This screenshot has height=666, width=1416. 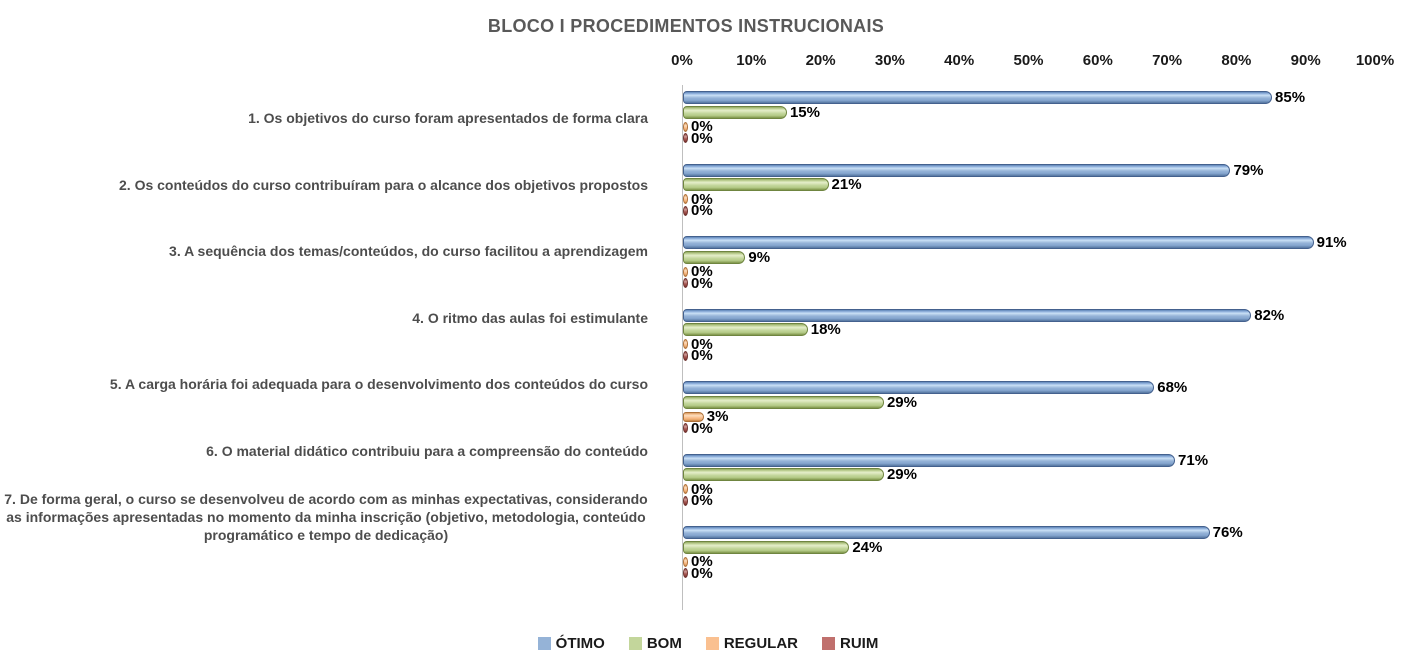 I want to click on bar-value-label: 9%, so click(x=759, y=257).